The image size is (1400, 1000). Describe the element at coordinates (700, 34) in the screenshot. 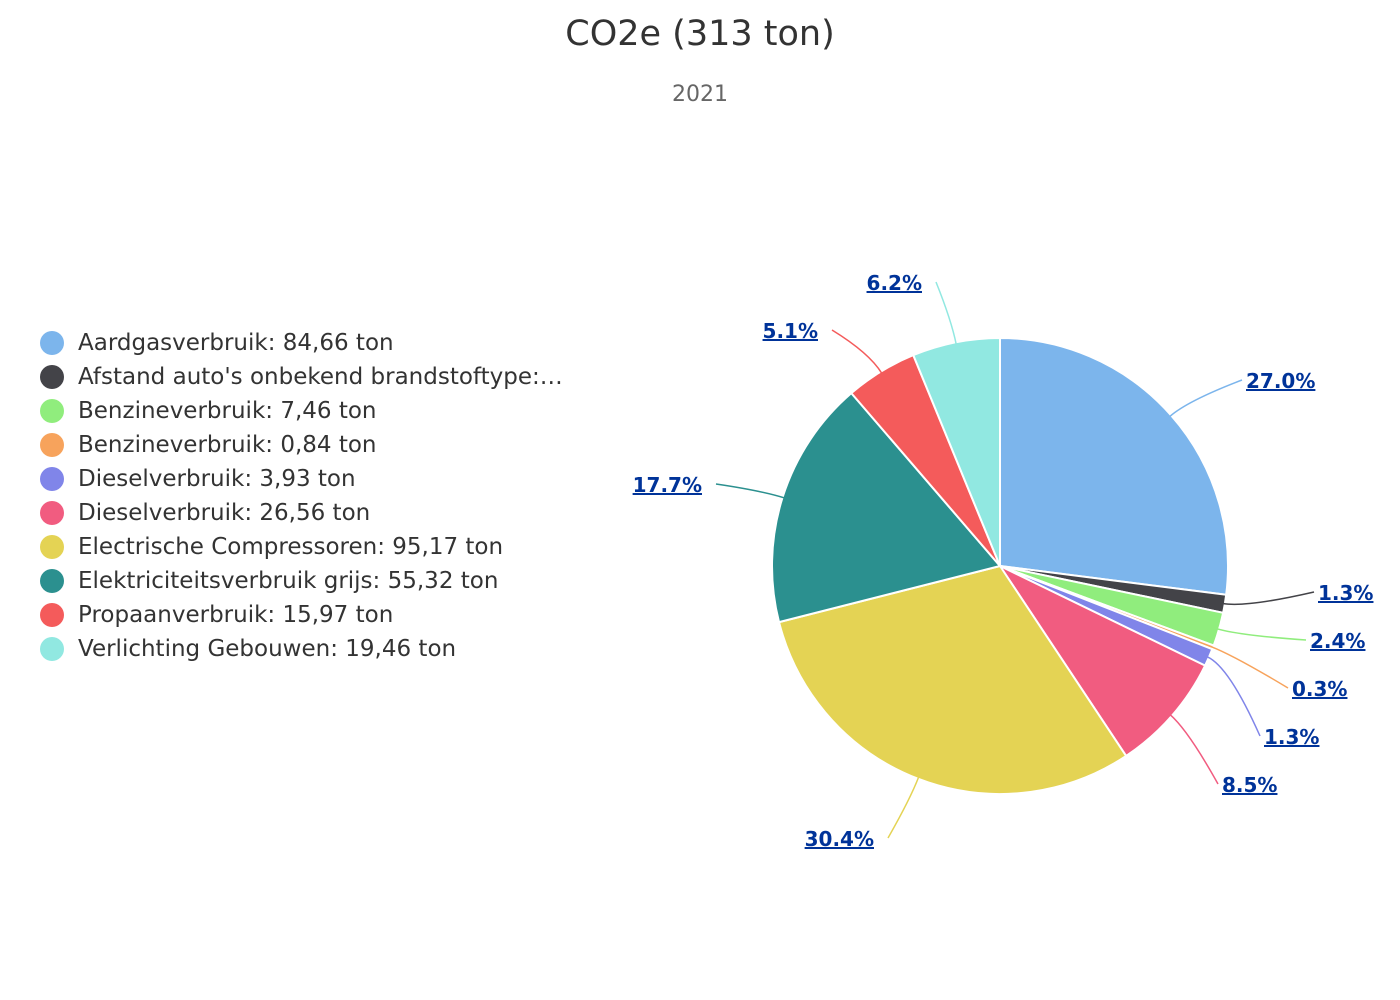

I see `chart-title: CO2e (313 ton)` at that location.